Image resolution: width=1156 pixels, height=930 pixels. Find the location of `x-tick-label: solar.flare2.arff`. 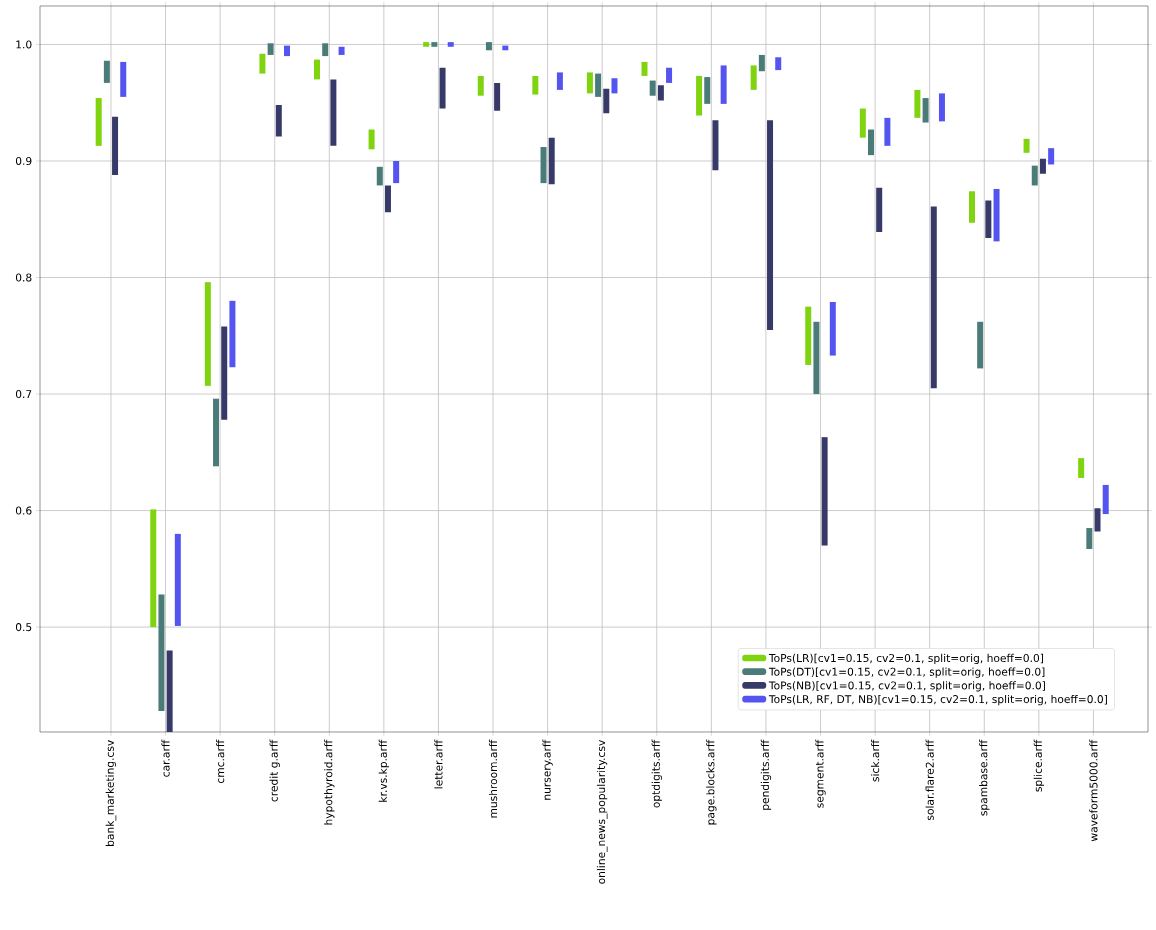

x-tick-label: solar.flare2.arff is located at coordinates (929, 780).